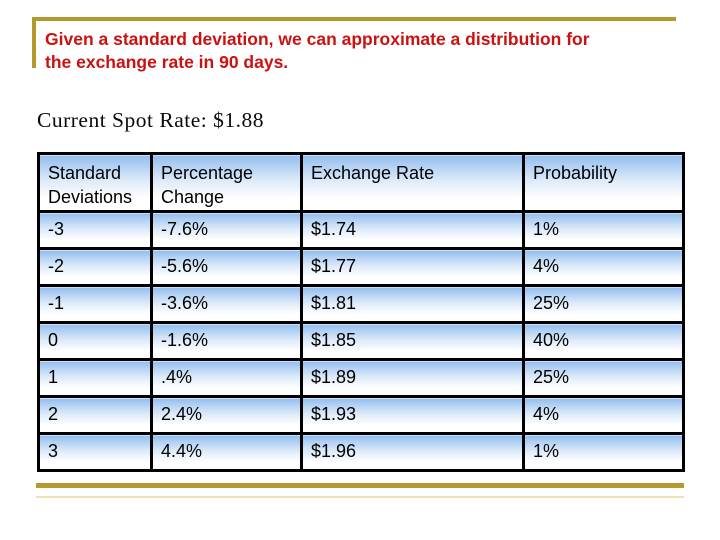 Image resolution: width=720 pixels, height=540 pixels. I want to click on table-row: 0 -1.6% $1.85 40%, so click(361, 341).